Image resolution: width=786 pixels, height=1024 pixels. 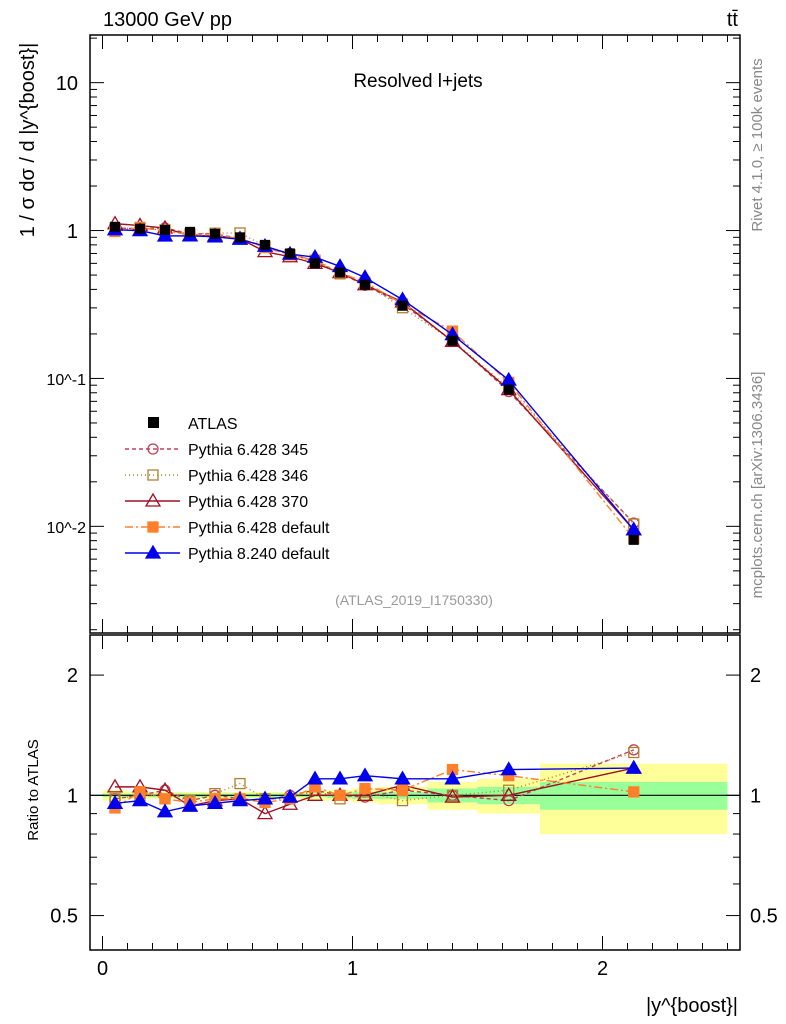 I want to click on ratio-y-tick-label: 0.5, so click(x=64, y=917).